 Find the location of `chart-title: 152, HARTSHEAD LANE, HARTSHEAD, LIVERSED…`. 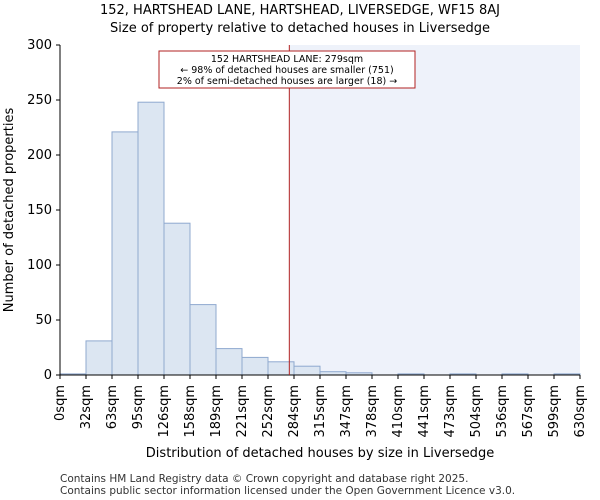

chart-title: 152, HARTSHEAD LANE, HARTSHEAD, LIVERSED… is located at coordinates (300, 10).